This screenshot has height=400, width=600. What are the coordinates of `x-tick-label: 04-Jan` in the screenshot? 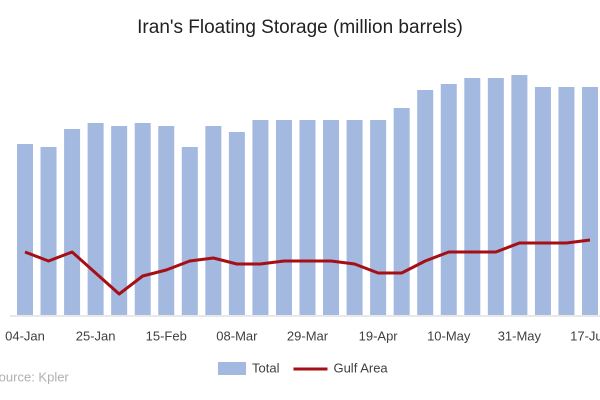 It's located at (25, 335).